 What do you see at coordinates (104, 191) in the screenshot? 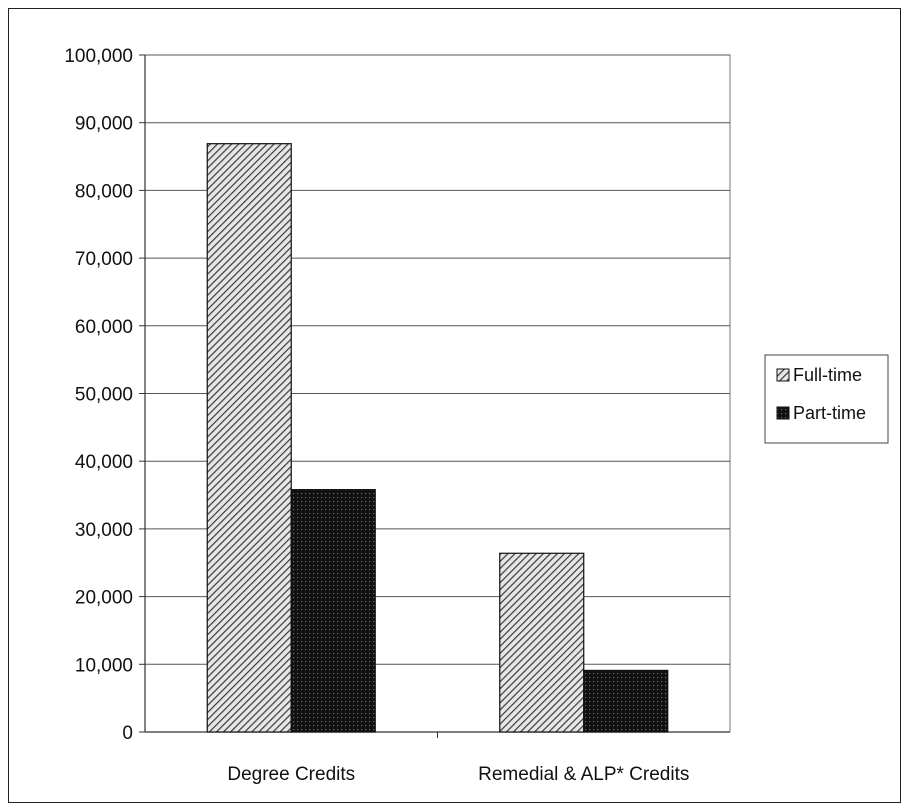
I see `y-tick-label: 80,000` at bounding box center [104, 191].